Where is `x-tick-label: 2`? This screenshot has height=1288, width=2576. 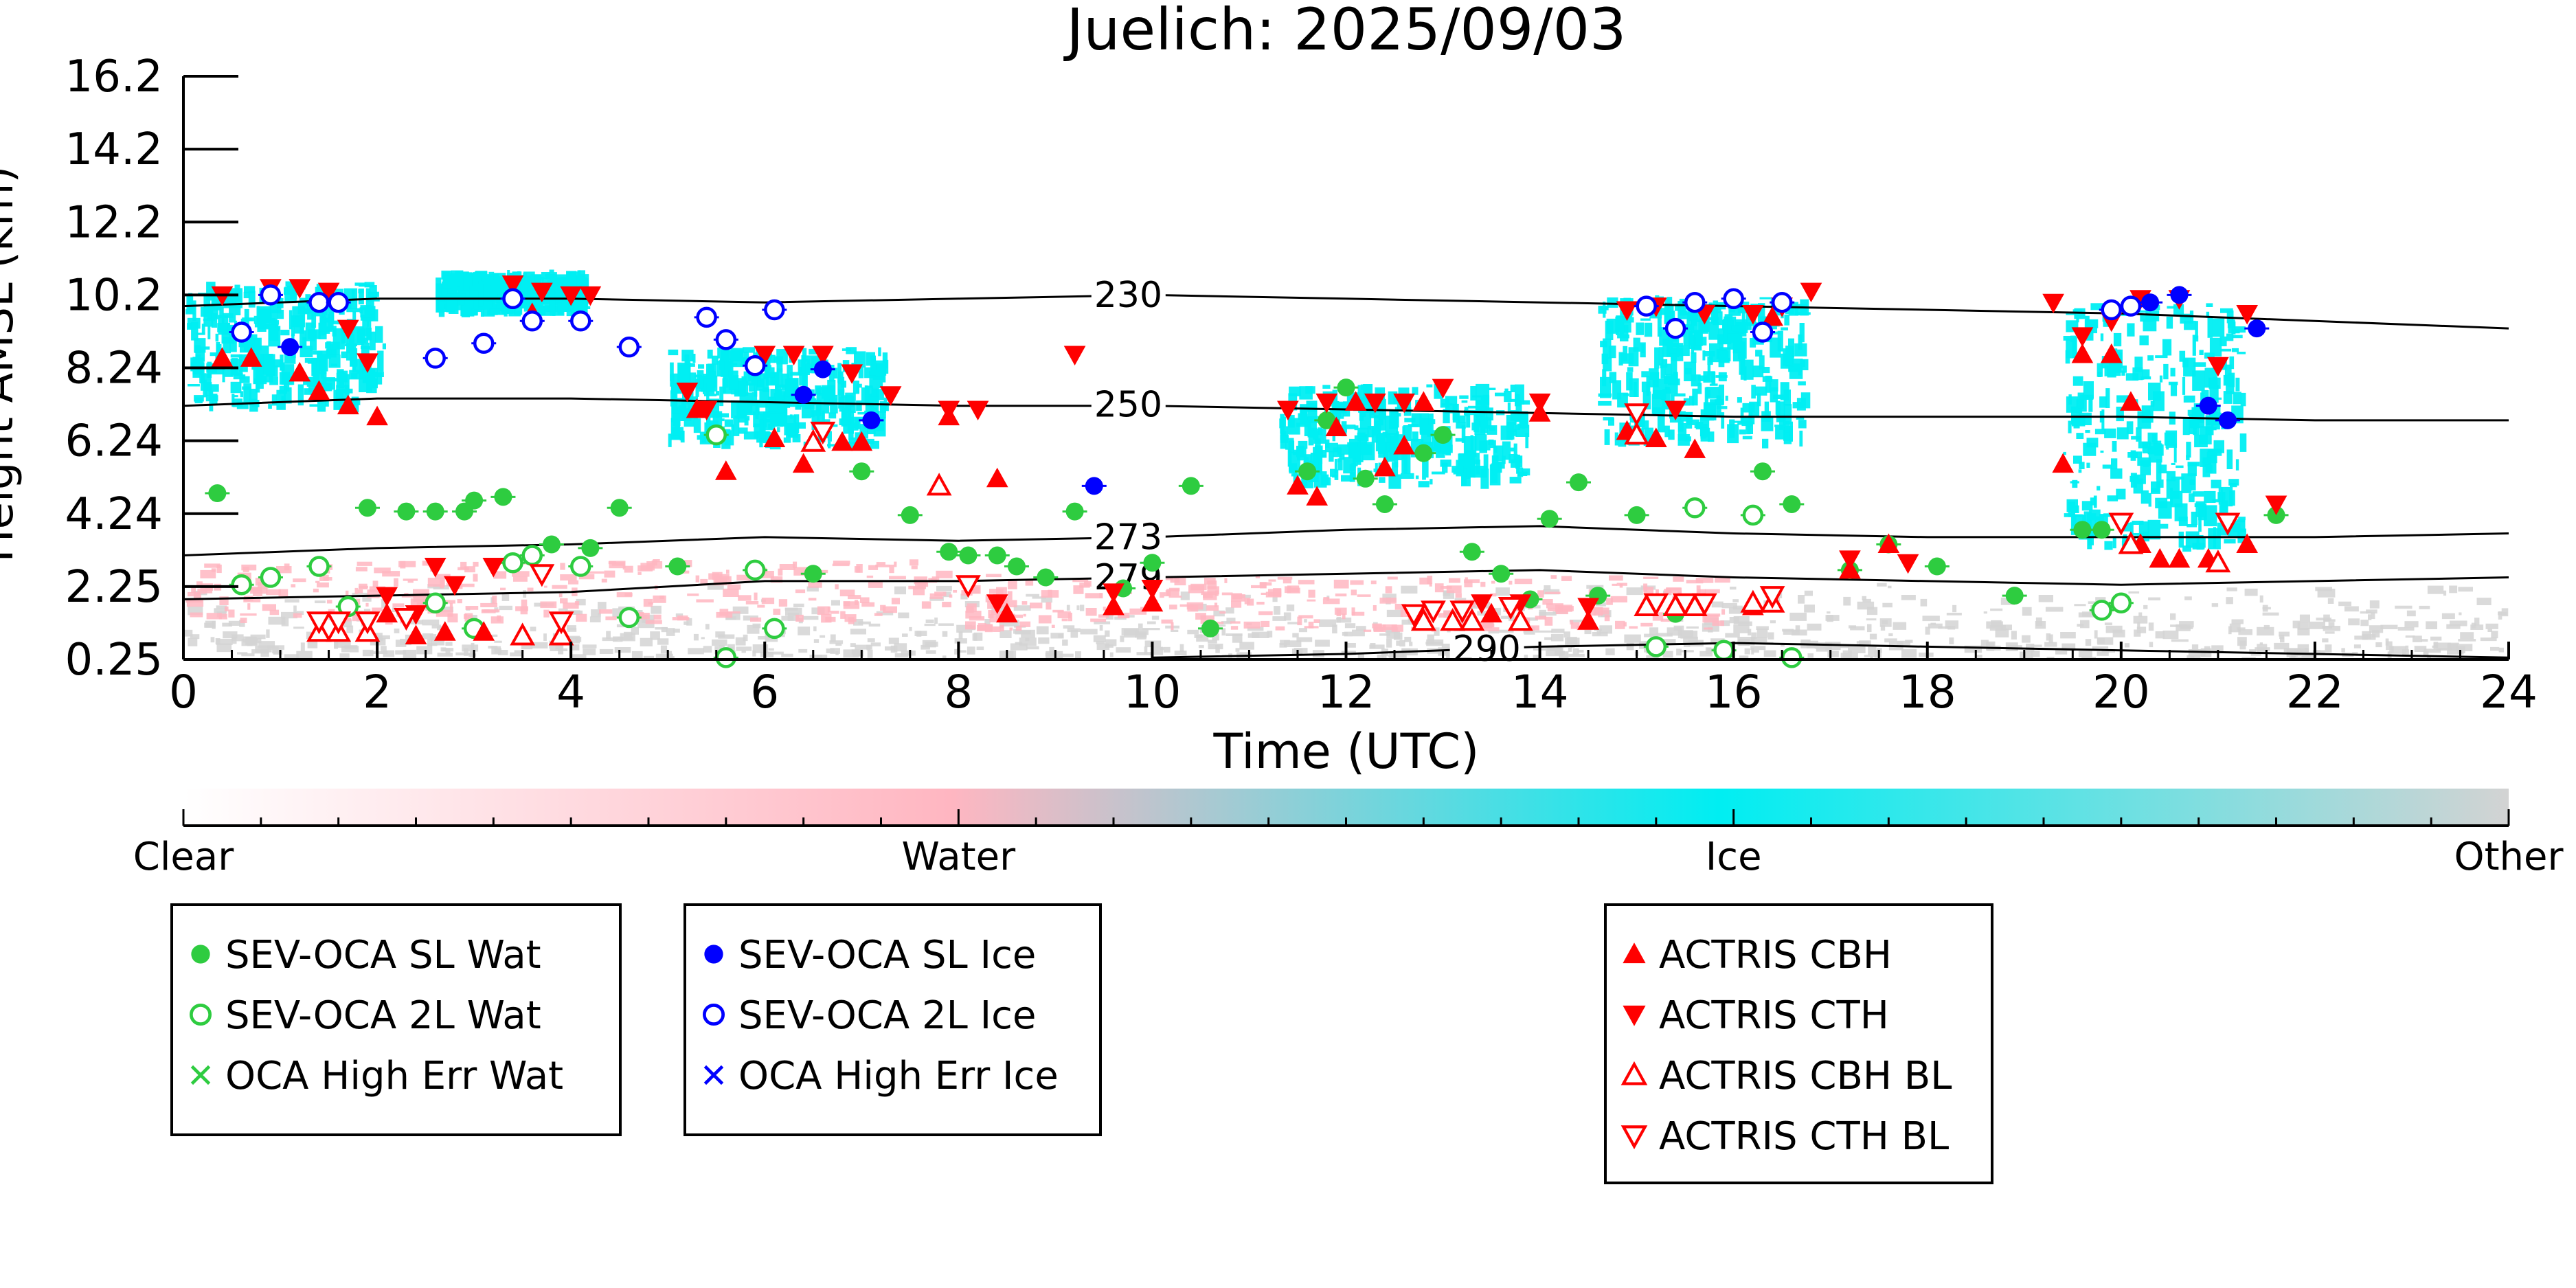
x-tick-label: 2 is located at coordinates (377, 692).